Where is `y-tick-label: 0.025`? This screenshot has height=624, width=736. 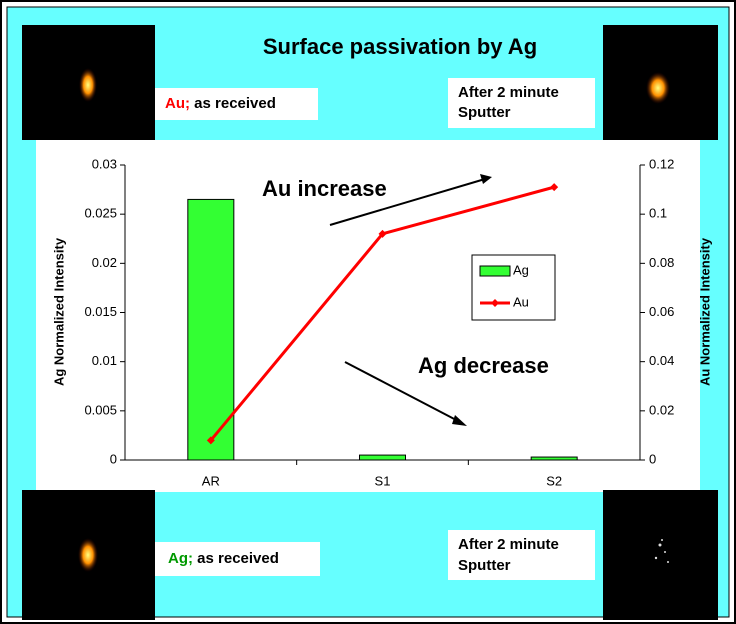 y-tick-label: 0.025 is located at coordinates (100, 213).